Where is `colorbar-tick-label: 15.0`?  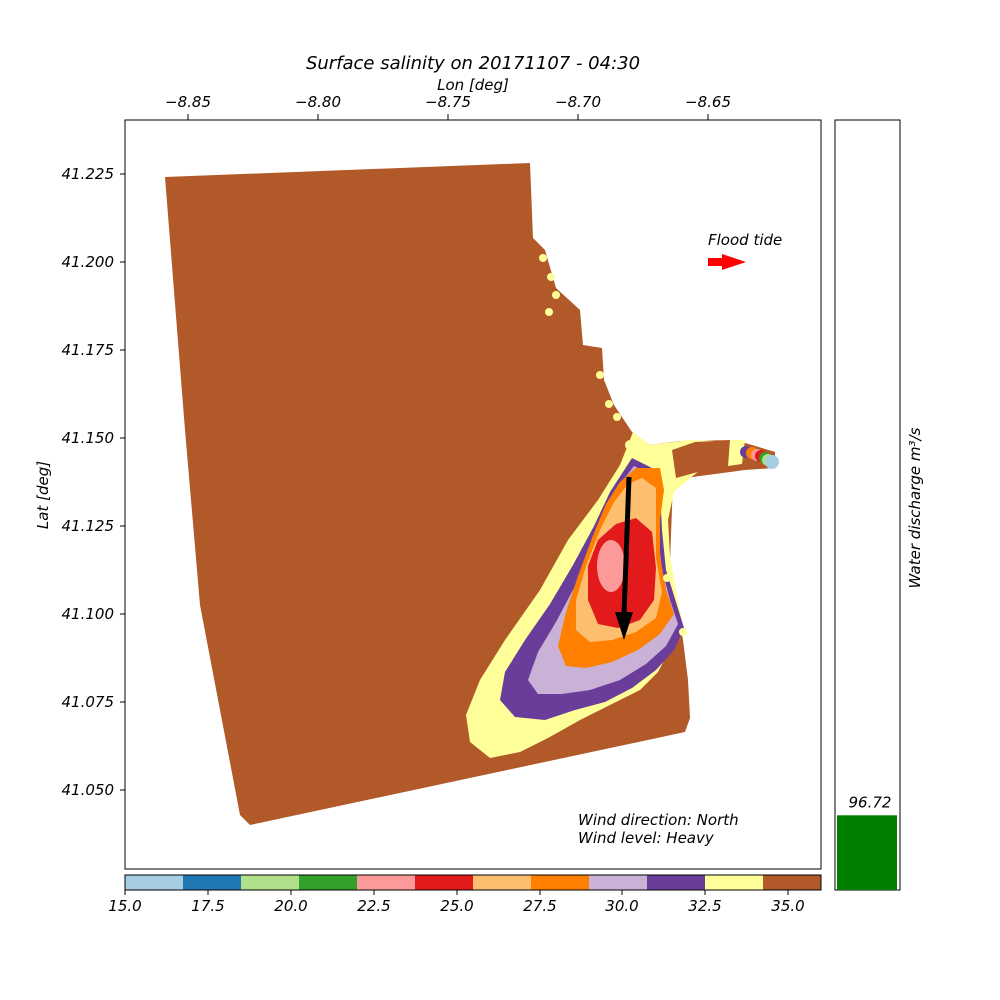
colorbar-tick-label: 15.0 is located at coordinates (124, 906).